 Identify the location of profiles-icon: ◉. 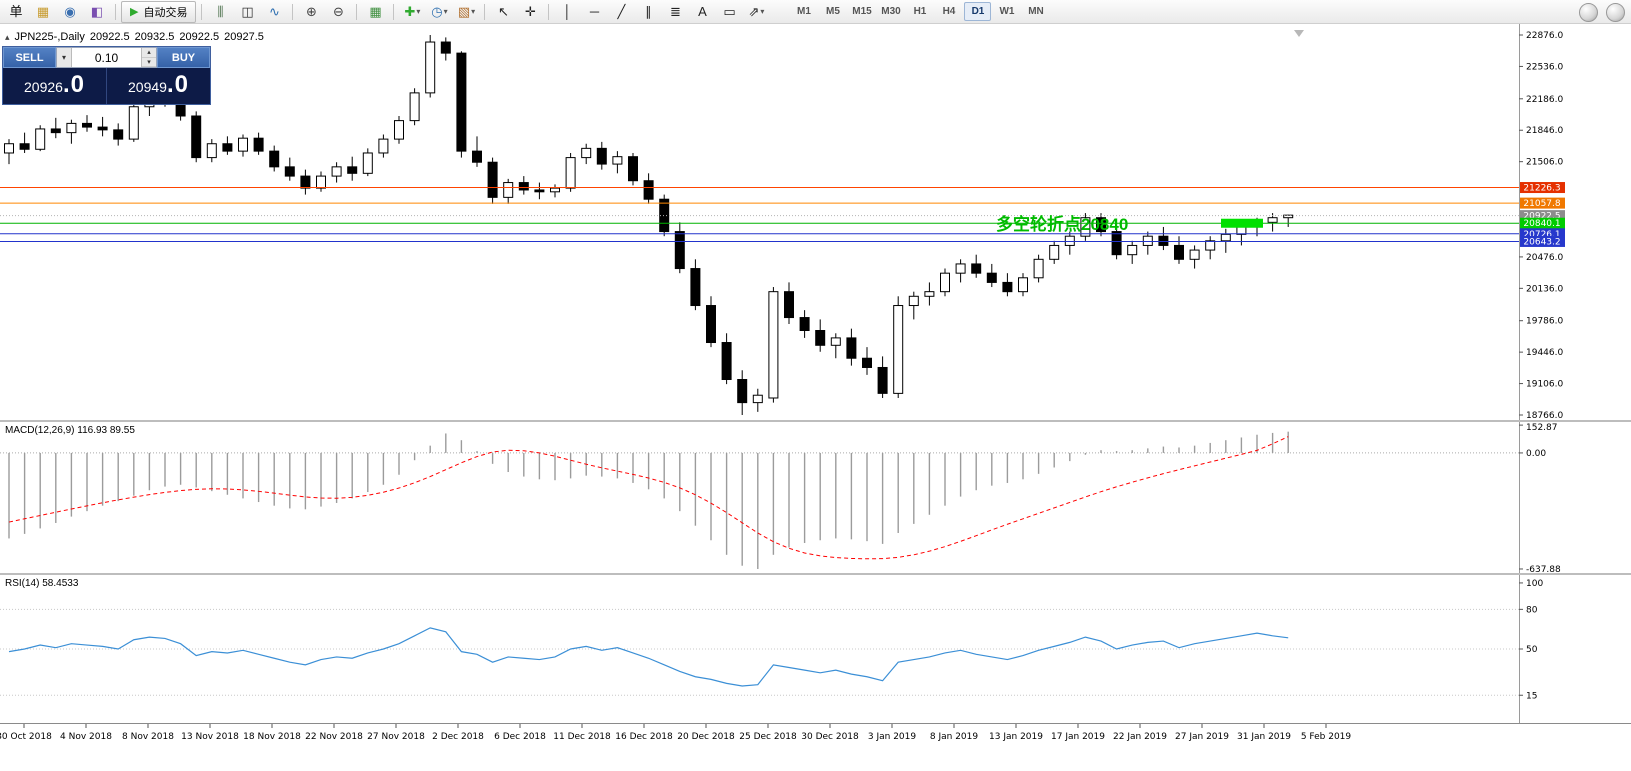
(70, 12).